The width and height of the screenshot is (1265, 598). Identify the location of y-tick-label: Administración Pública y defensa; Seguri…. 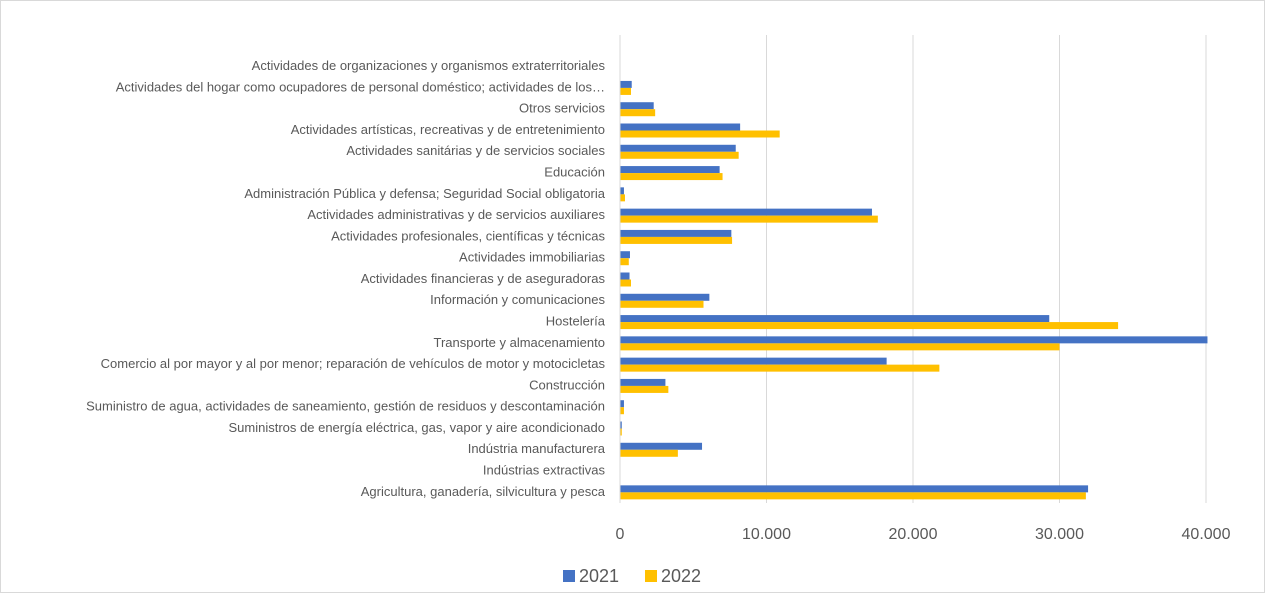
(424, 193).